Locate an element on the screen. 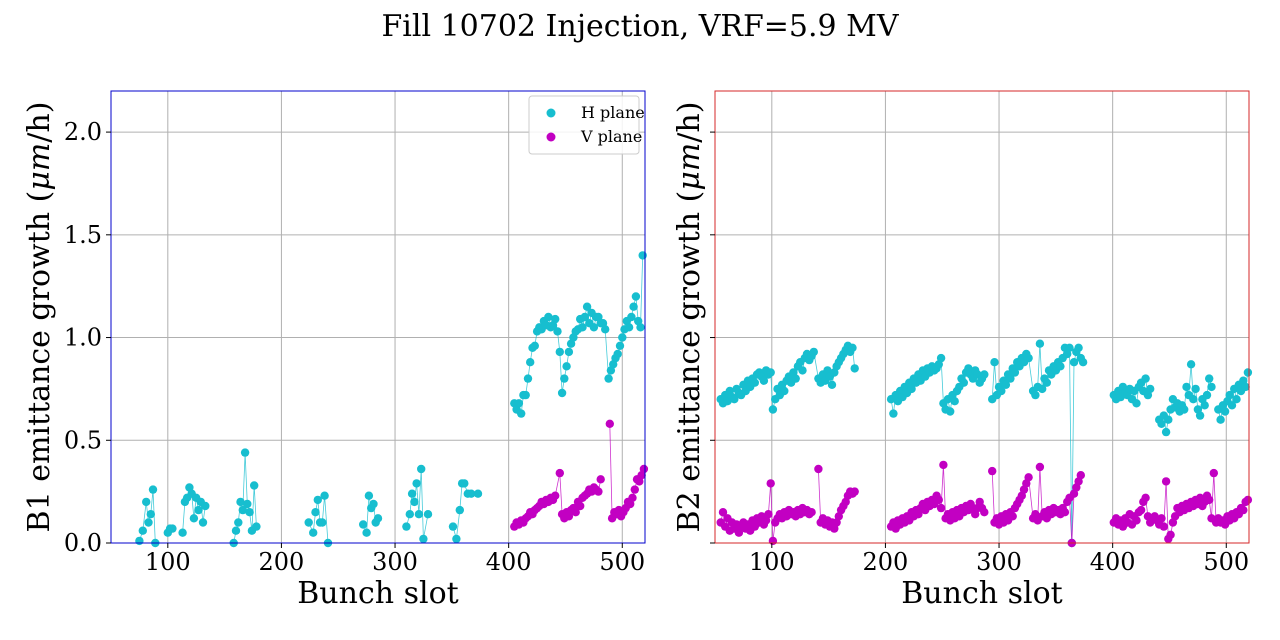 The image size is (1280, 640). b1-x-tick-label: 200 is located at coordinates (282, 562).